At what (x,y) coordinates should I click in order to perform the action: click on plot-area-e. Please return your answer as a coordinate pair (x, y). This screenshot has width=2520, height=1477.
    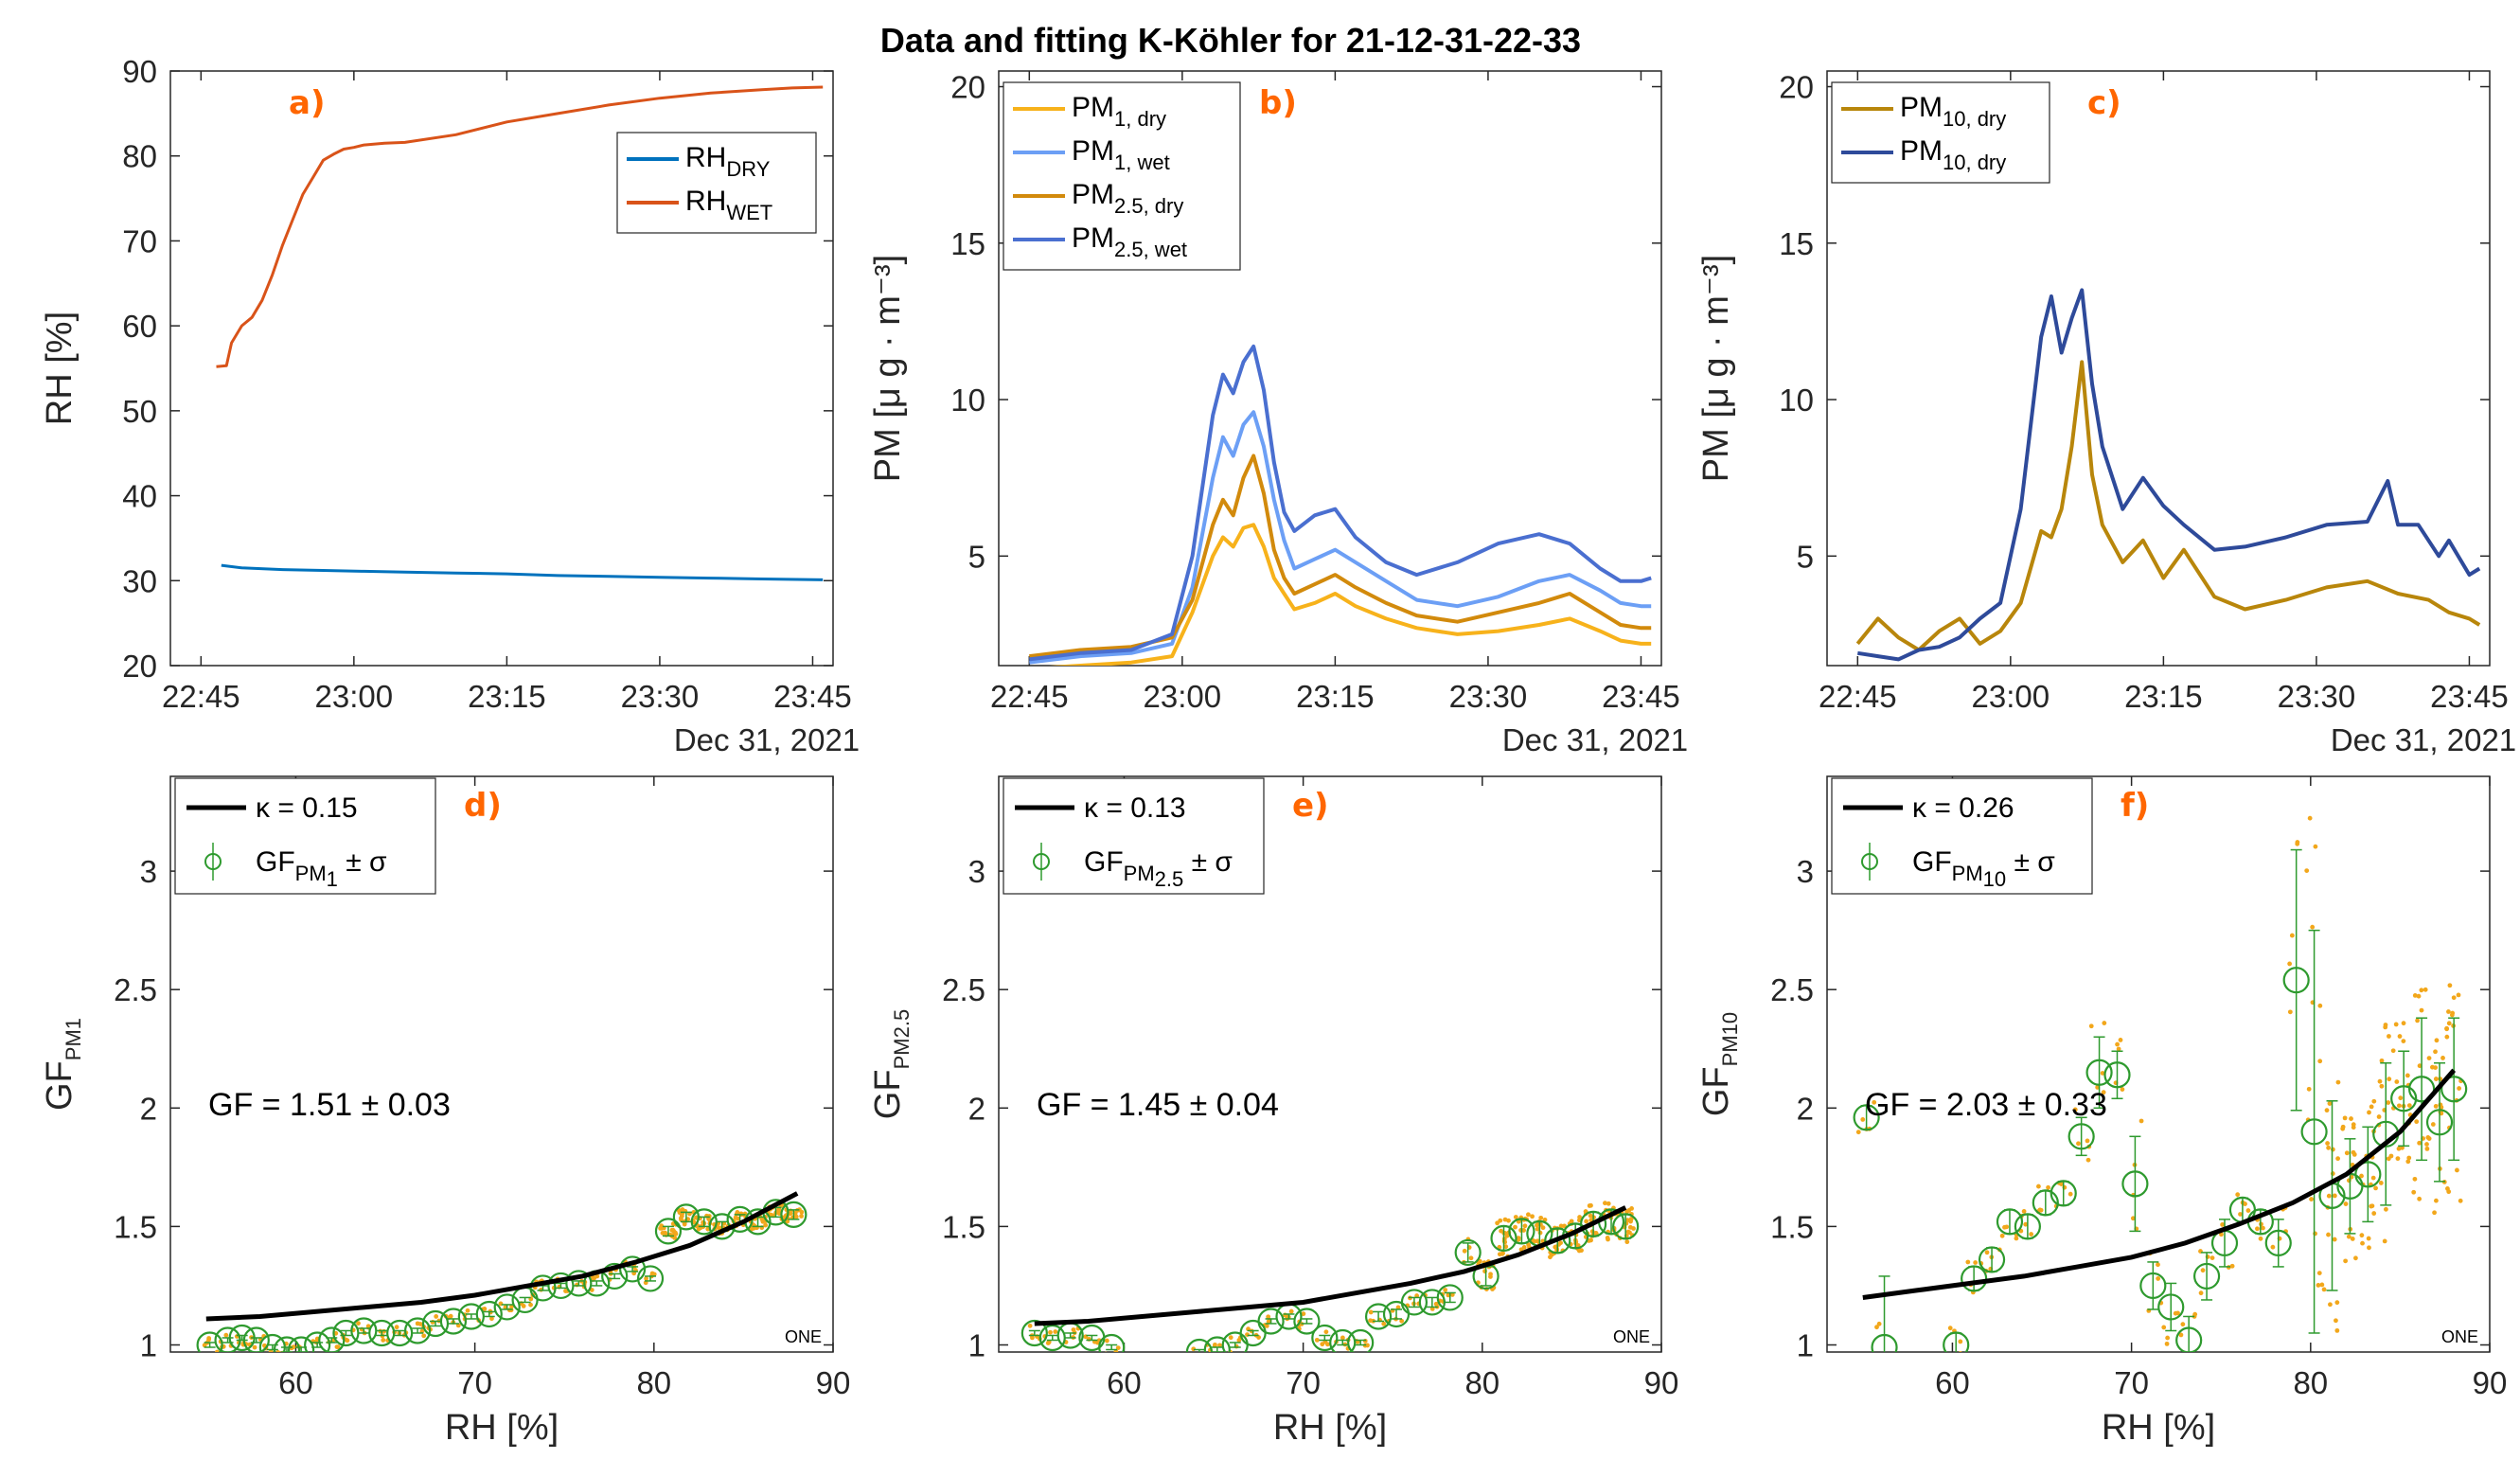
    Looking at the image, I should click on (1330, 1276).